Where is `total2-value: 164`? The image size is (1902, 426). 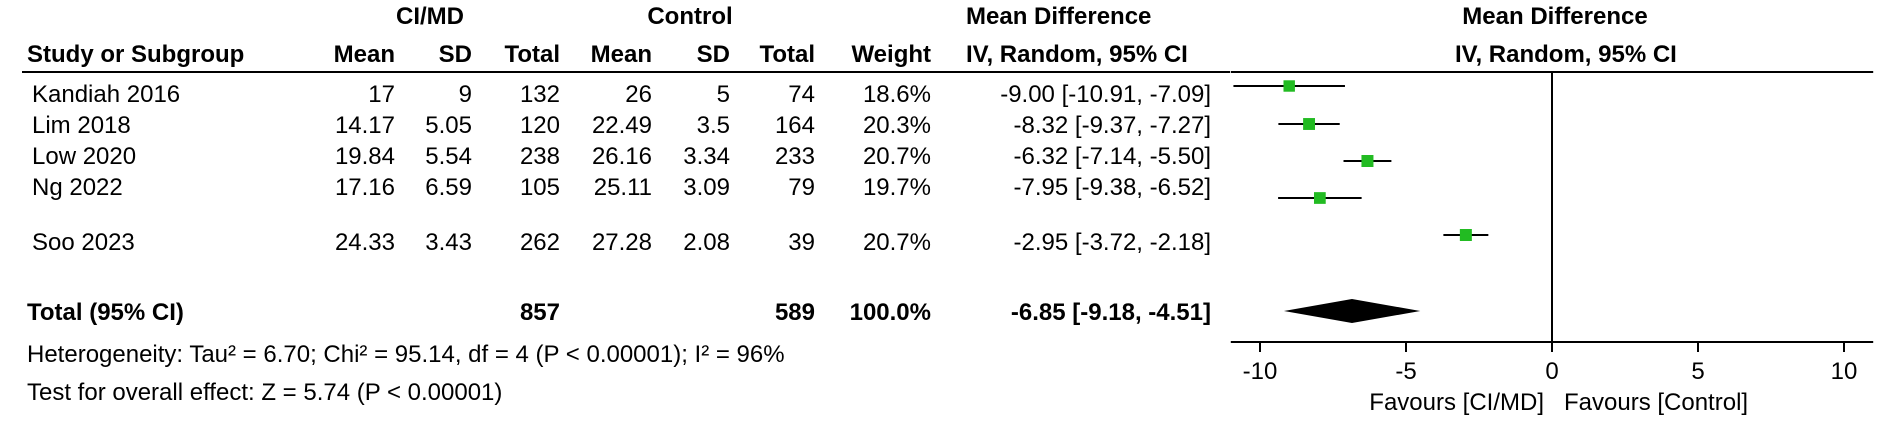
total2-value: 164 is located at coordinates (794, 125).